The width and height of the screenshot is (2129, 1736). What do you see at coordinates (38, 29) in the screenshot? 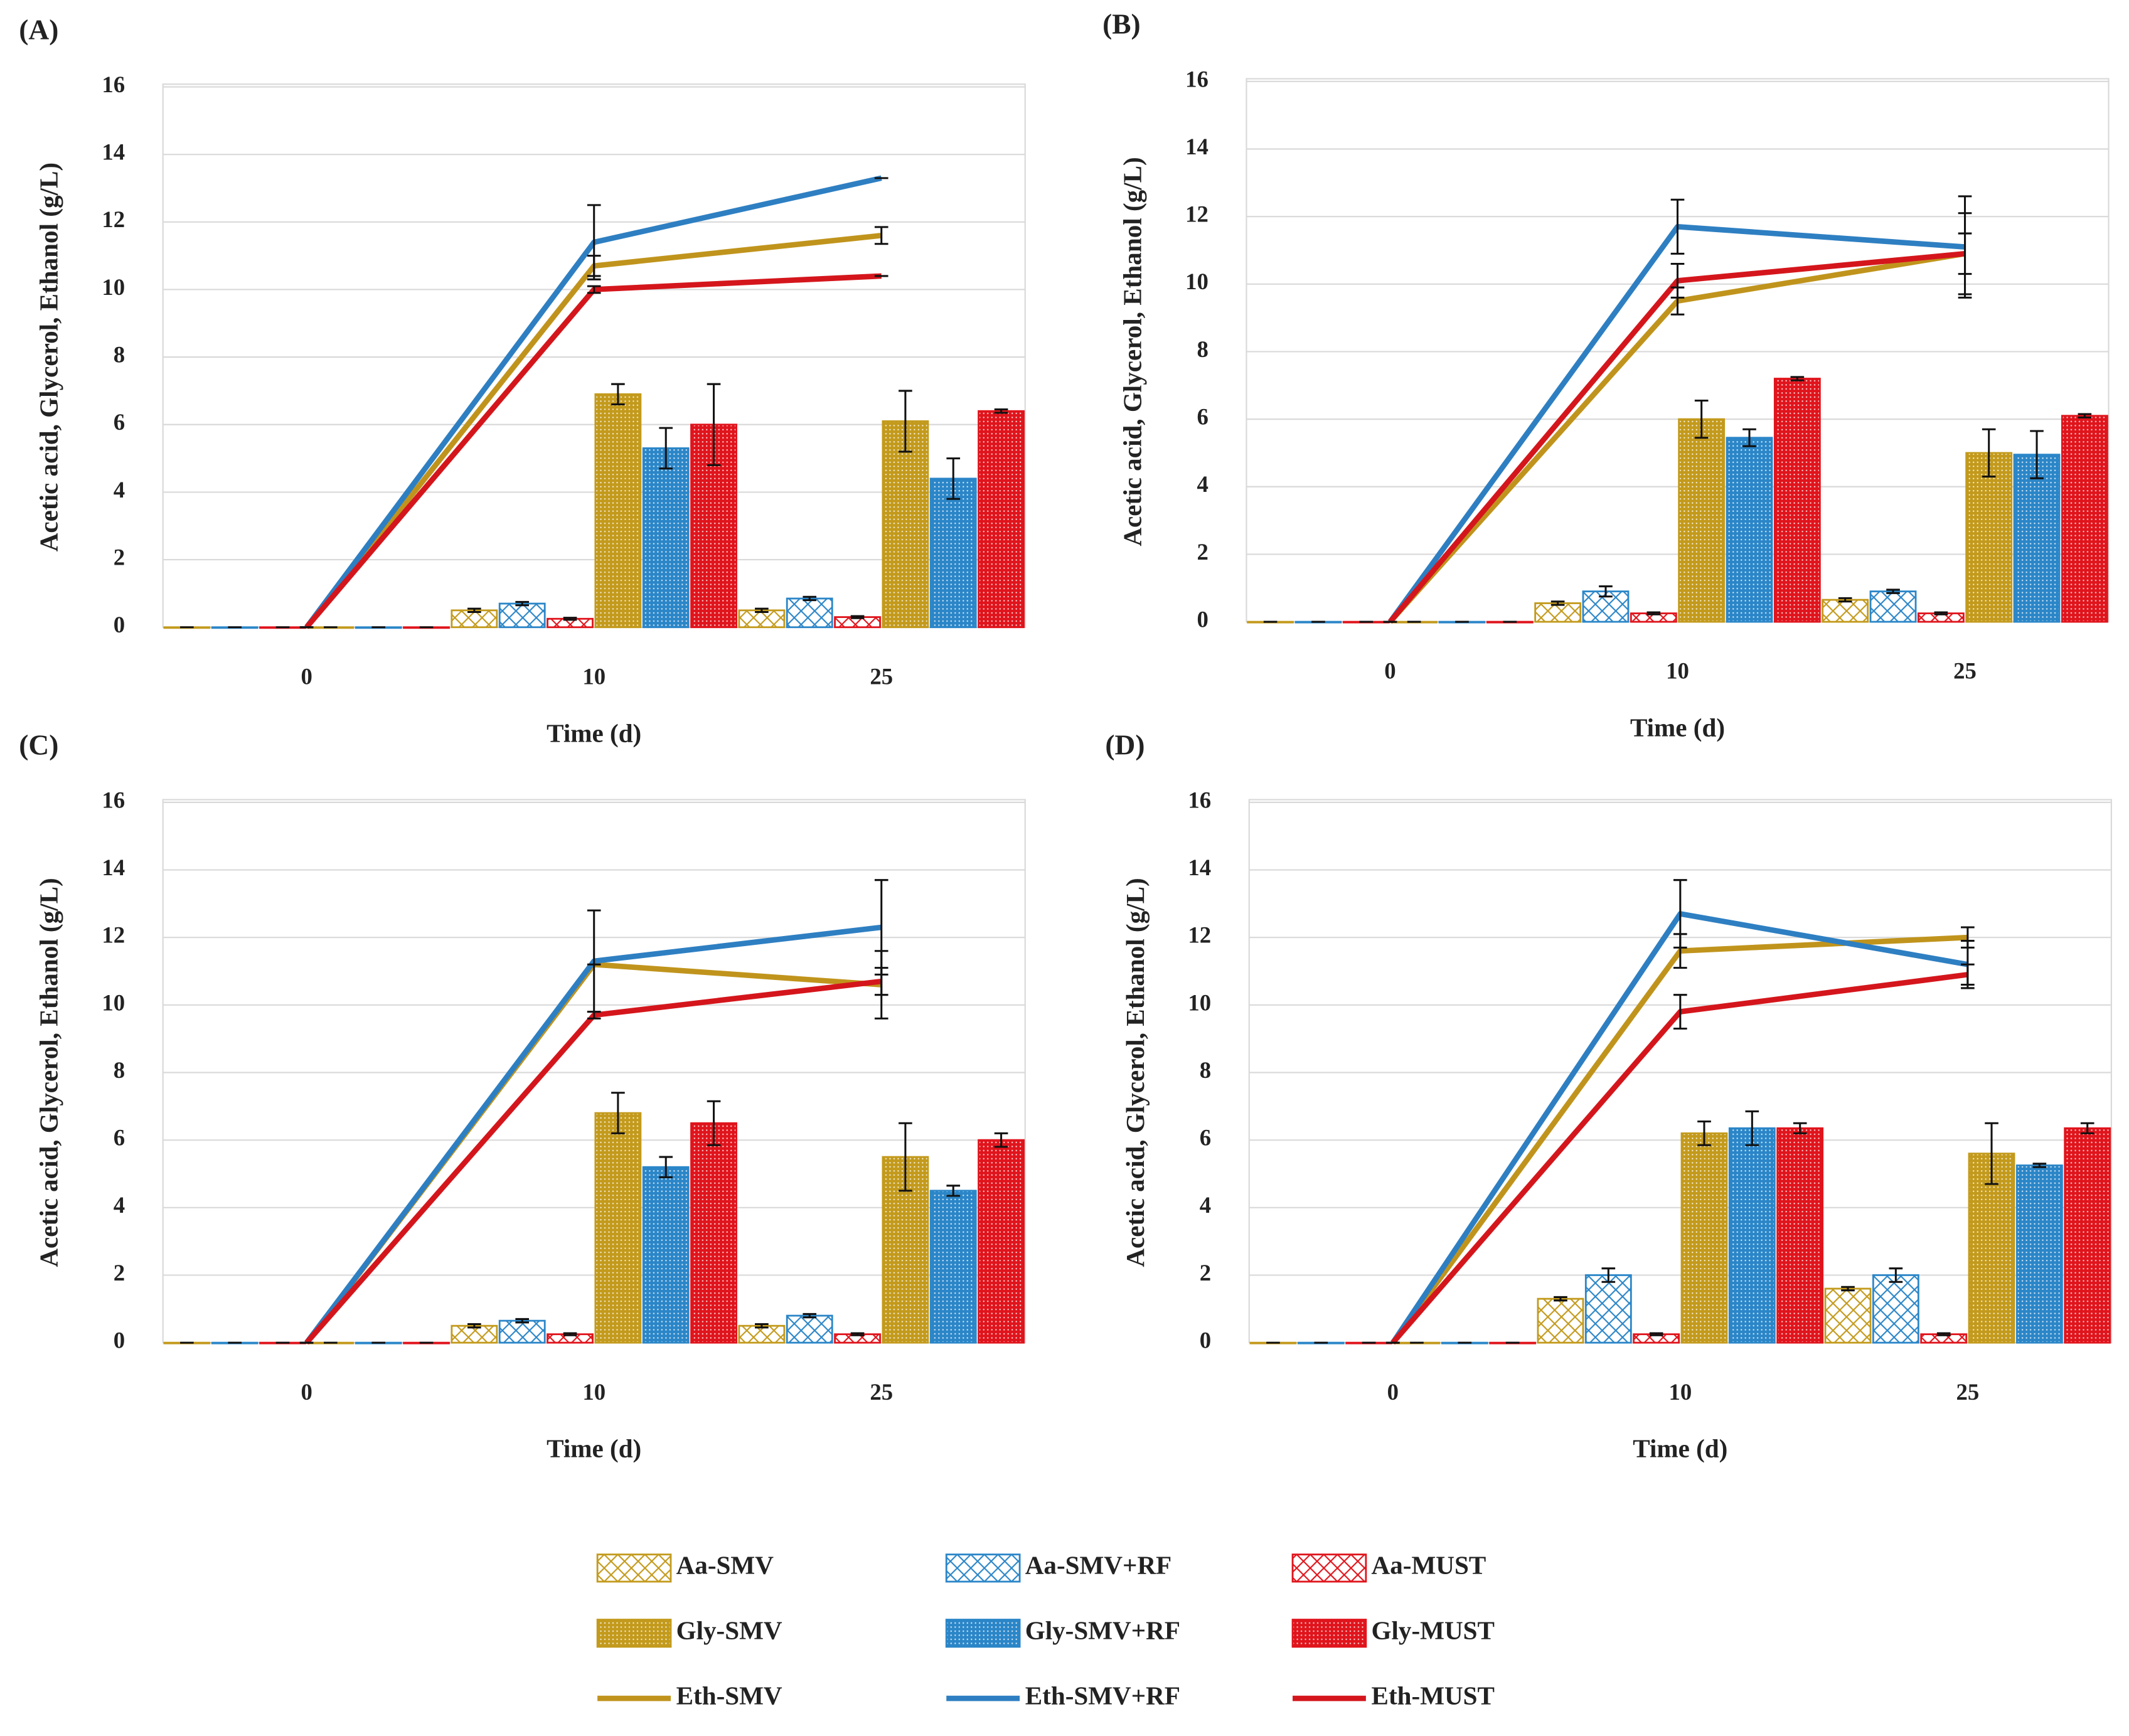
I see `panel-label: (A)` at bounding box center [38, 29].